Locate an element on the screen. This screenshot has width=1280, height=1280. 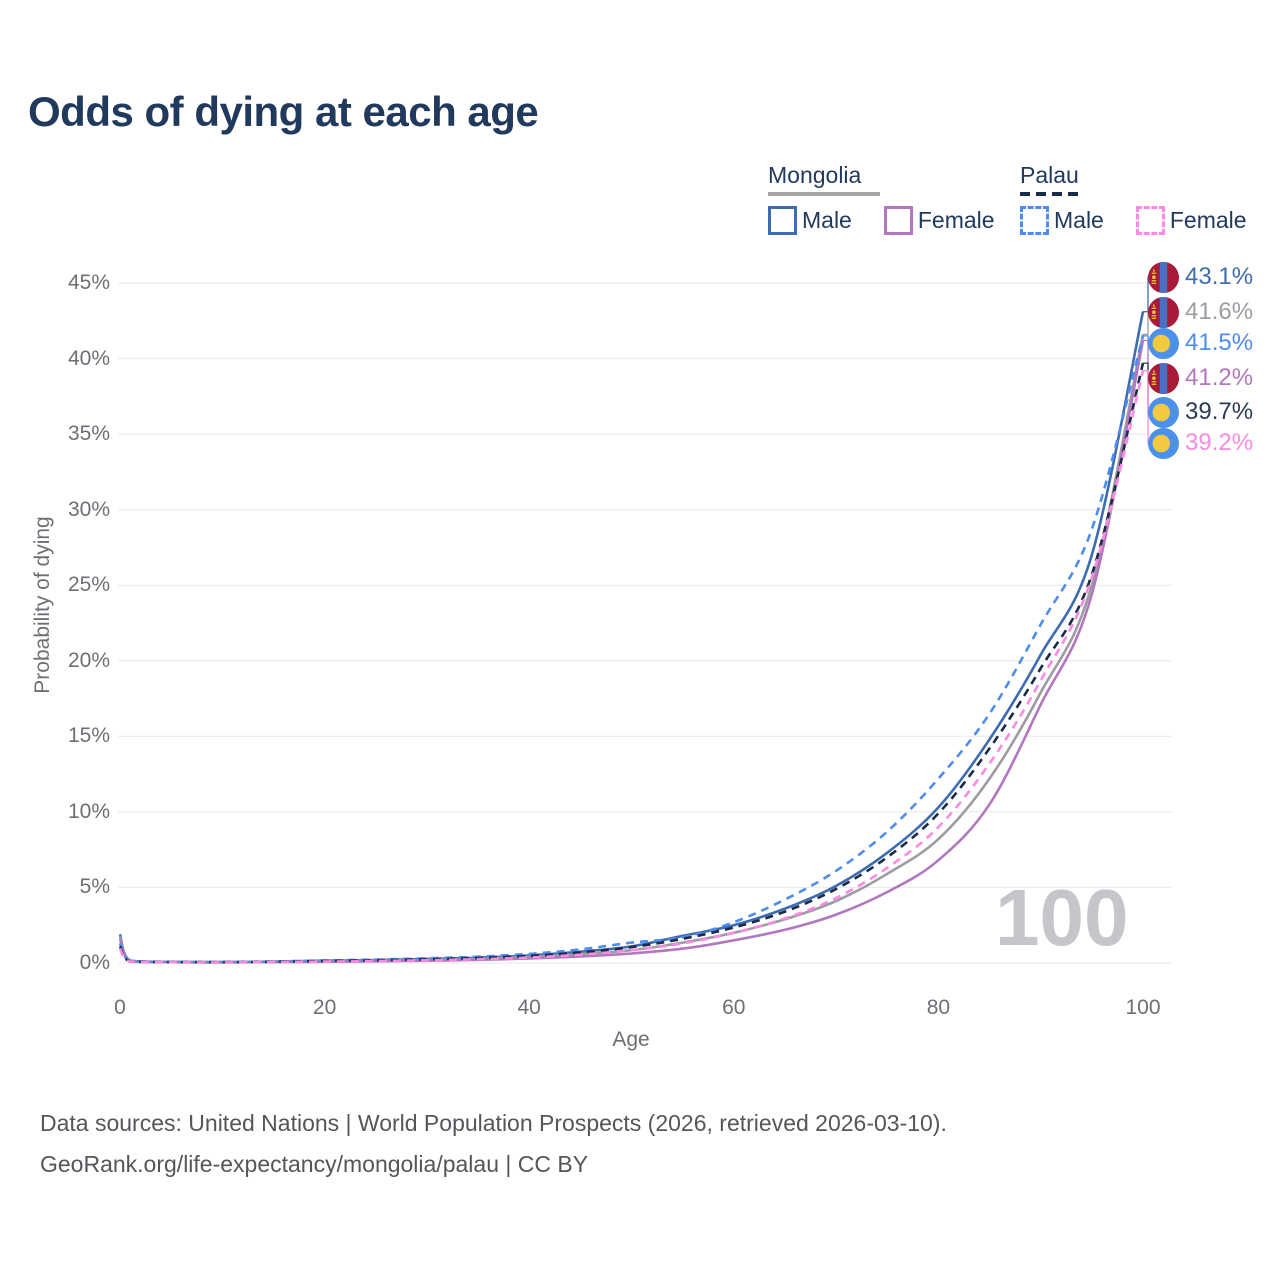
end-label-mongolia-combined: 41.6% is located at coordinates (1200, 312).